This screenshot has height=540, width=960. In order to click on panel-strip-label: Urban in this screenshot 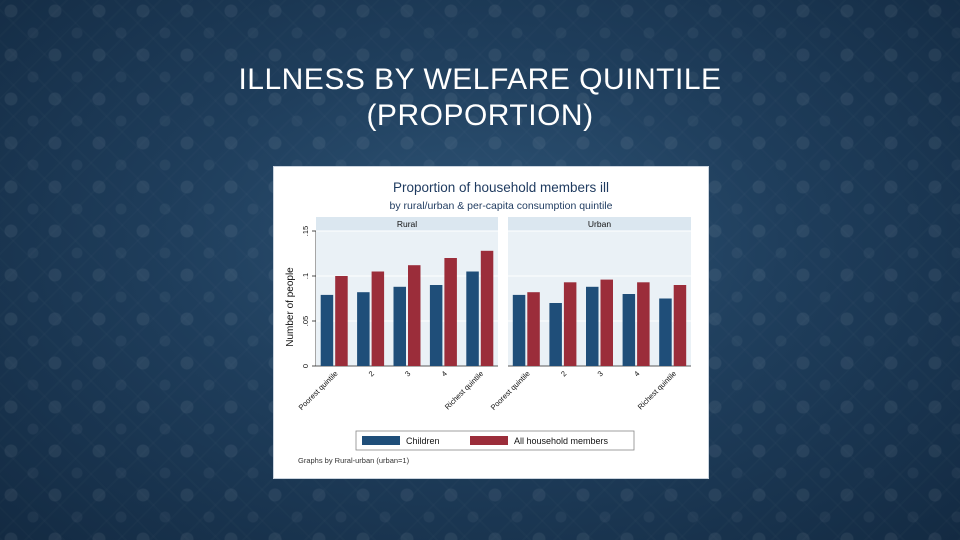, I will do `click(599, 224)`.